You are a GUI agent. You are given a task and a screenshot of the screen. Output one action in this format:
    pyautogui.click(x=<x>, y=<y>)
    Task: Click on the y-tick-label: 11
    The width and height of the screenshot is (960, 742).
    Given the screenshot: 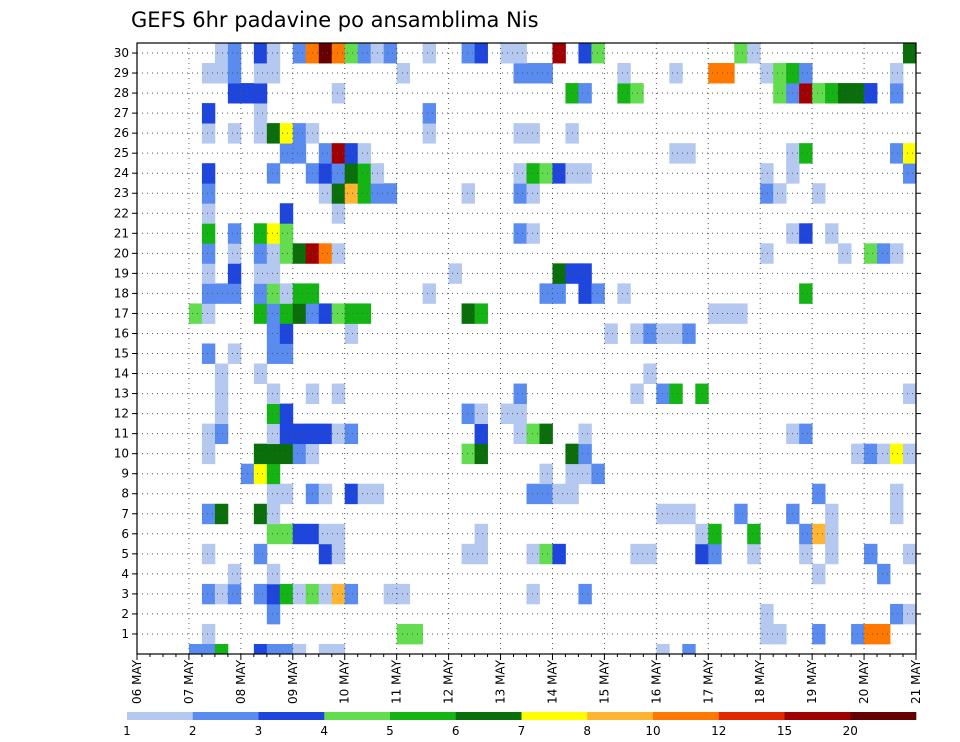 What is the action you would take?
    pyautogui.click(x=121, y=434)
    